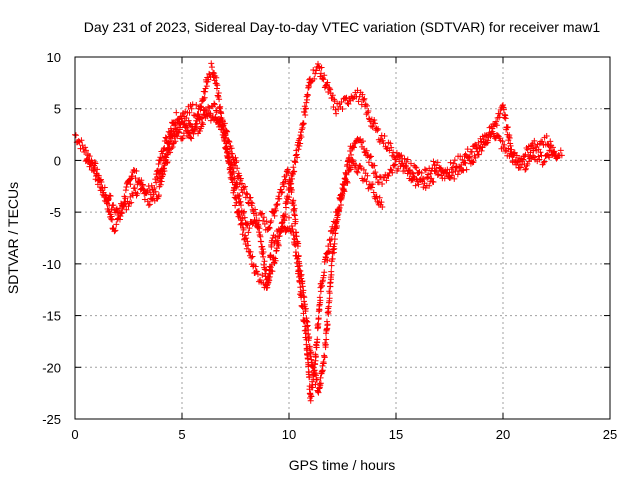 The width and height of the screenshot is (640, 480). Describe the element at coordinates (51, 264) in the screenshot. I see `y-tick-label: -10` at that location.